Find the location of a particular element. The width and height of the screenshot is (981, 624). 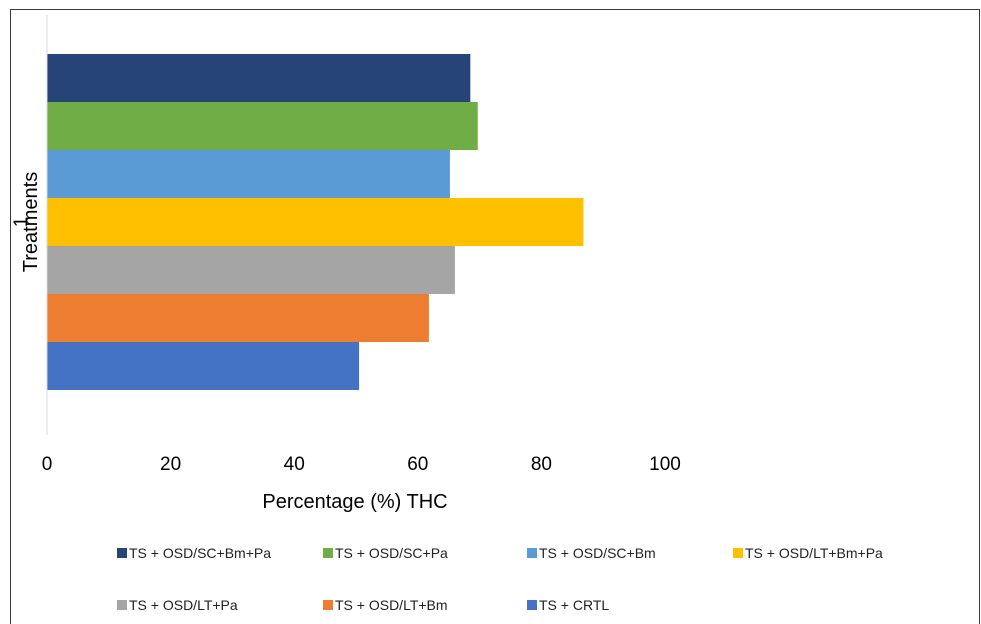

x-axis-title: Percentage (%) THC is located at coordinates (354, 502).